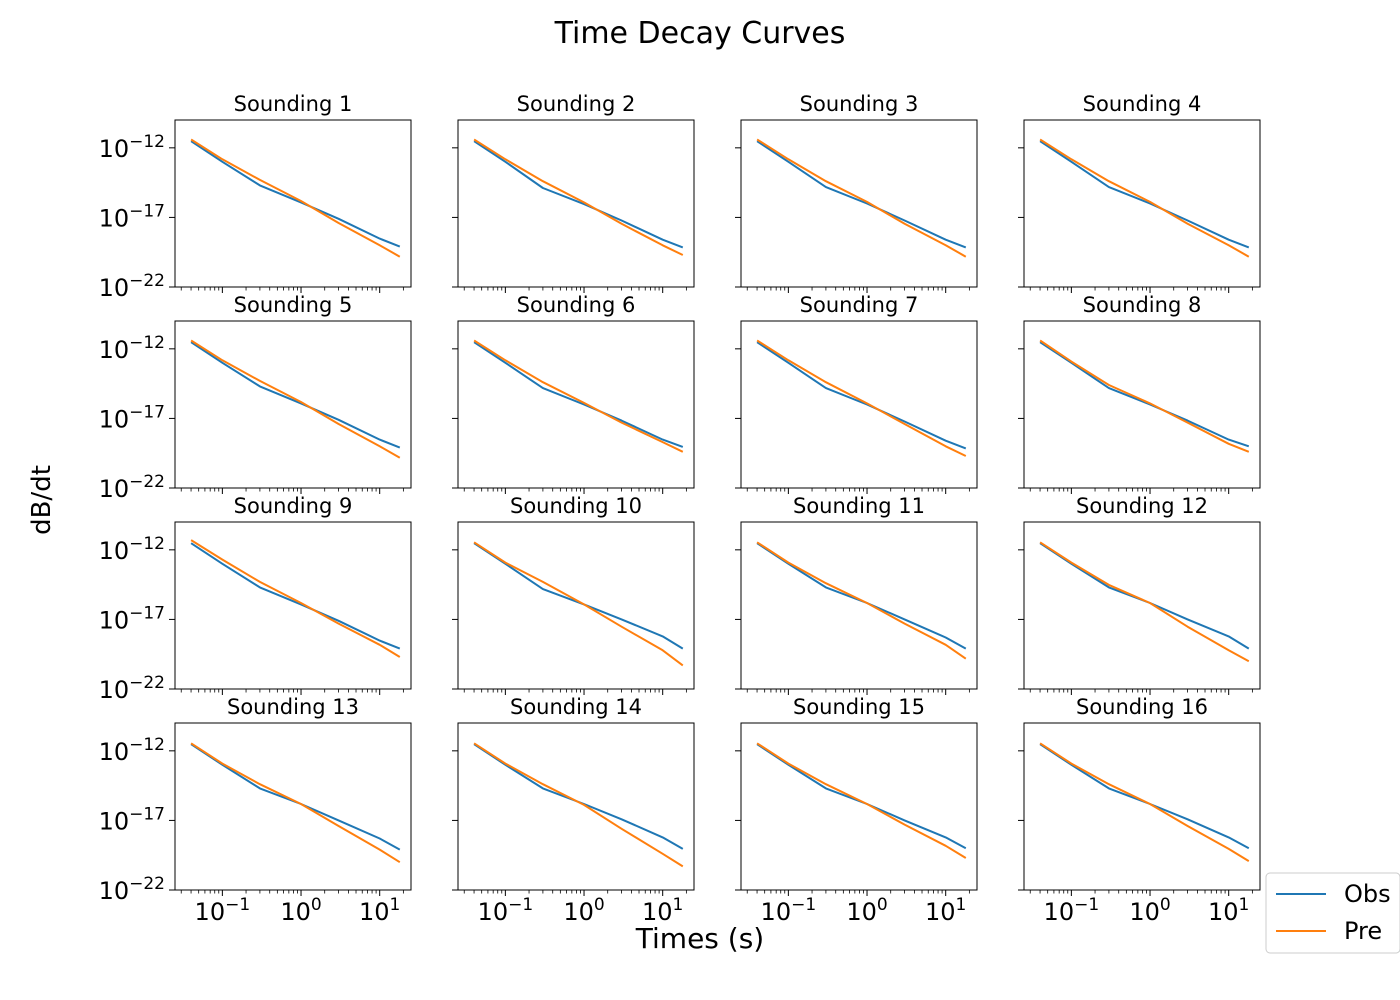 The width and height of the screenshot is (1400, 1000). I want to click on subplot-14: Sounding 14 10⁻¹ 10⁰ 10¹, so click(573, 810).